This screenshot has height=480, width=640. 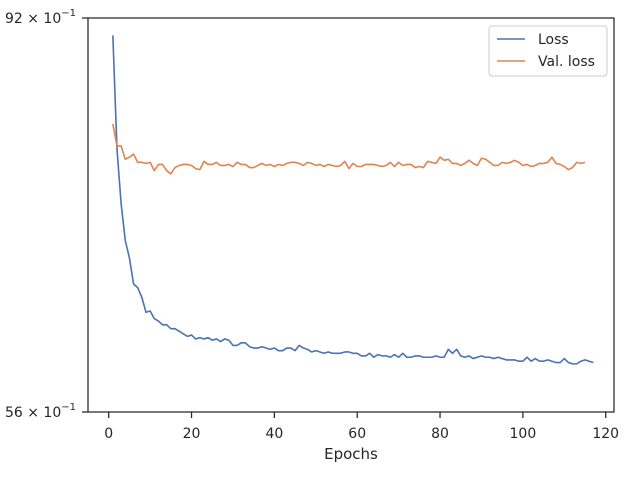 What do you see at coordinates (351, 454) in the screenshot?
I see `x-axis-label: Epochs` at bounding box center [351, 454].